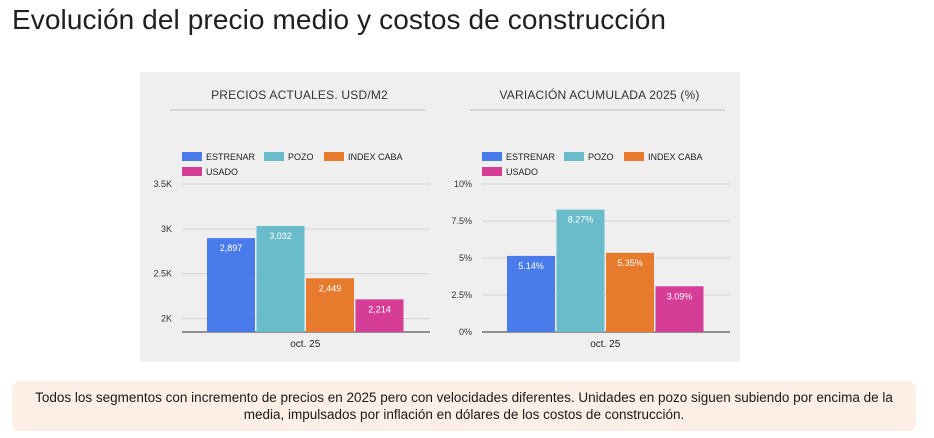  I want to click on chart-title: VARIACIÓN ACUMULADA 2025 (%), so click(599, 94).